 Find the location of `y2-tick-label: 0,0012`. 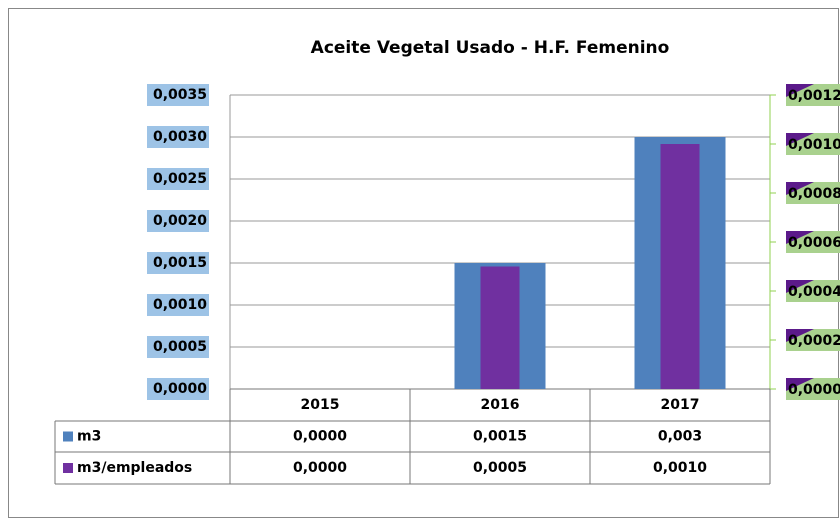

y2-tick-label: 0,0012 is located at coordinates (814, 96).